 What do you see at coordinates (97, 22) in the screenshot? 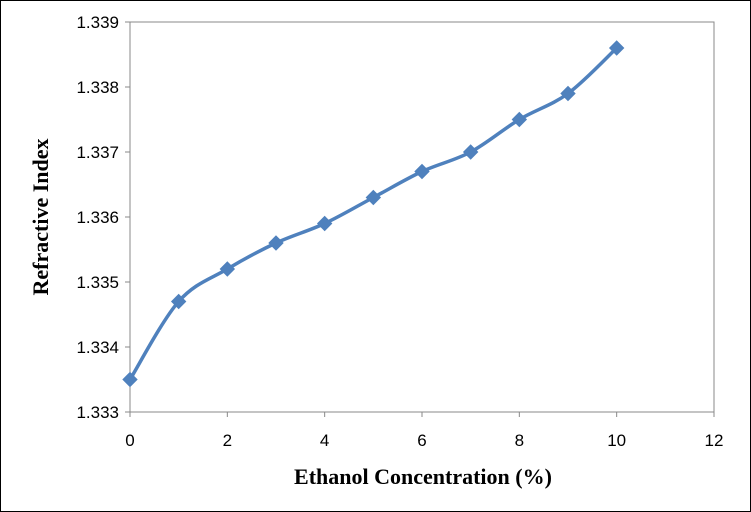
I see `y-tick-label: 1.339` at bounding box center [97, 22].